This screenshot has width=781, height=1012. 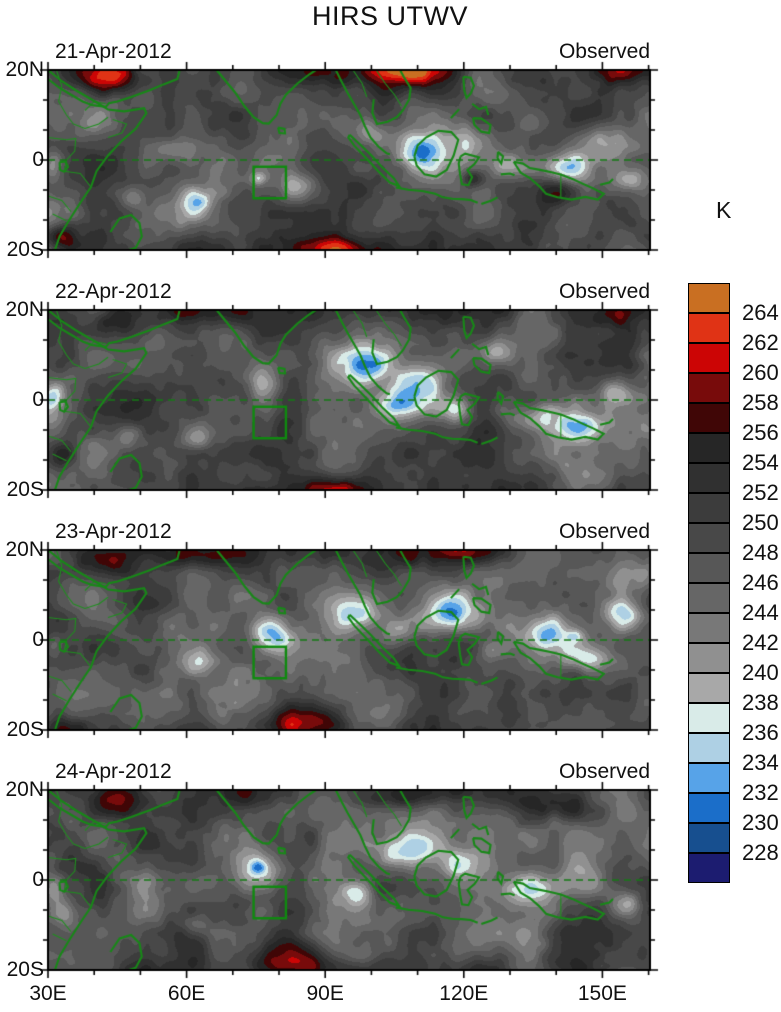 What do you see at coordinates (760, 432) in the screenshot?
I see `colorbar-tick-label: 256` at bounding box center [760, 432].